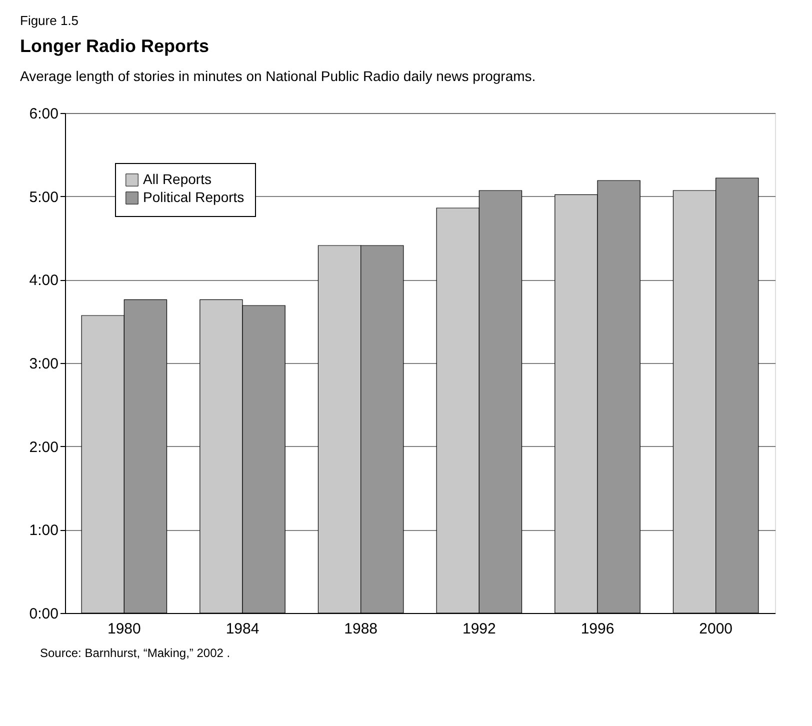 The image size is (812, 726). I want to click on legend-label: All Reports, so click(177, 179).